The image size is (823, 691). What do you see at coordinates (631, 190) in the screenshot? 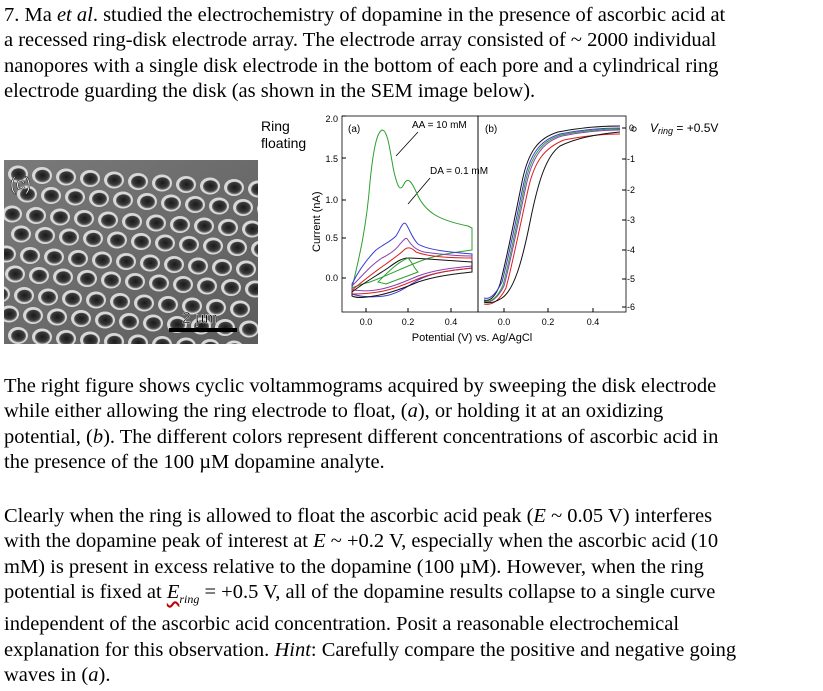
I see `y-tick-label: -2` at bounding box center [631, 190].